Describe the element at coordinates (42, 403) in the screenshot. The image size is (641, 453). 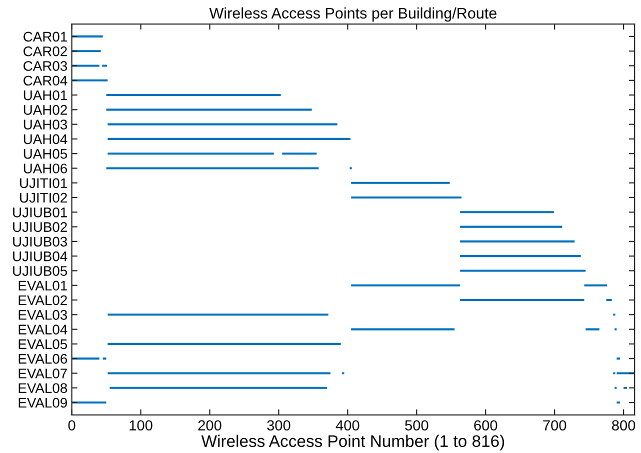
I see `y-tick-label: EVAL09` at that location.